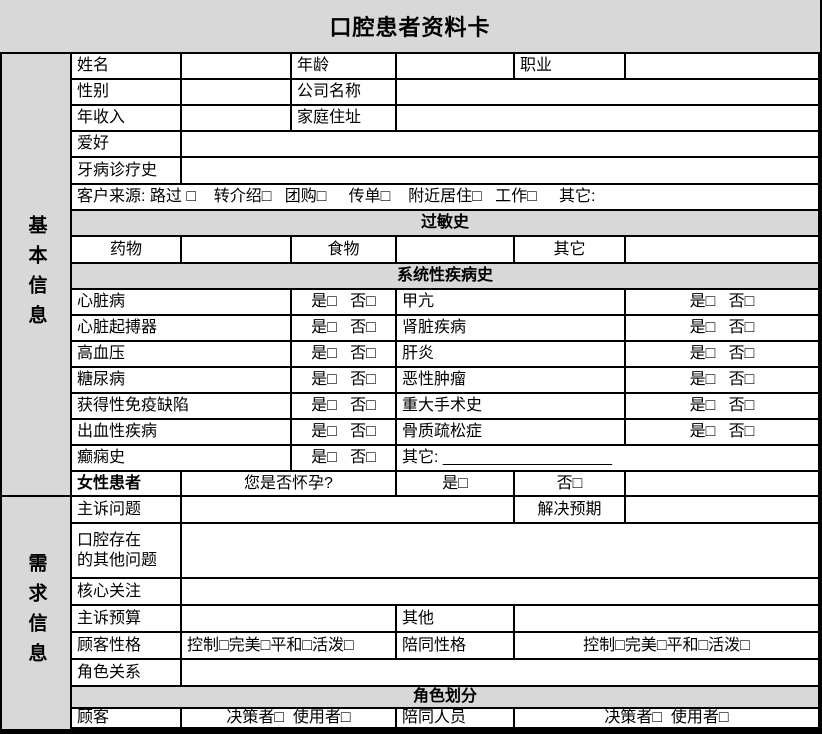  Describe the element at coordinates (127, 171) in the screenshot. I see `dental-history-label: 牙病诊疗史` at that location.